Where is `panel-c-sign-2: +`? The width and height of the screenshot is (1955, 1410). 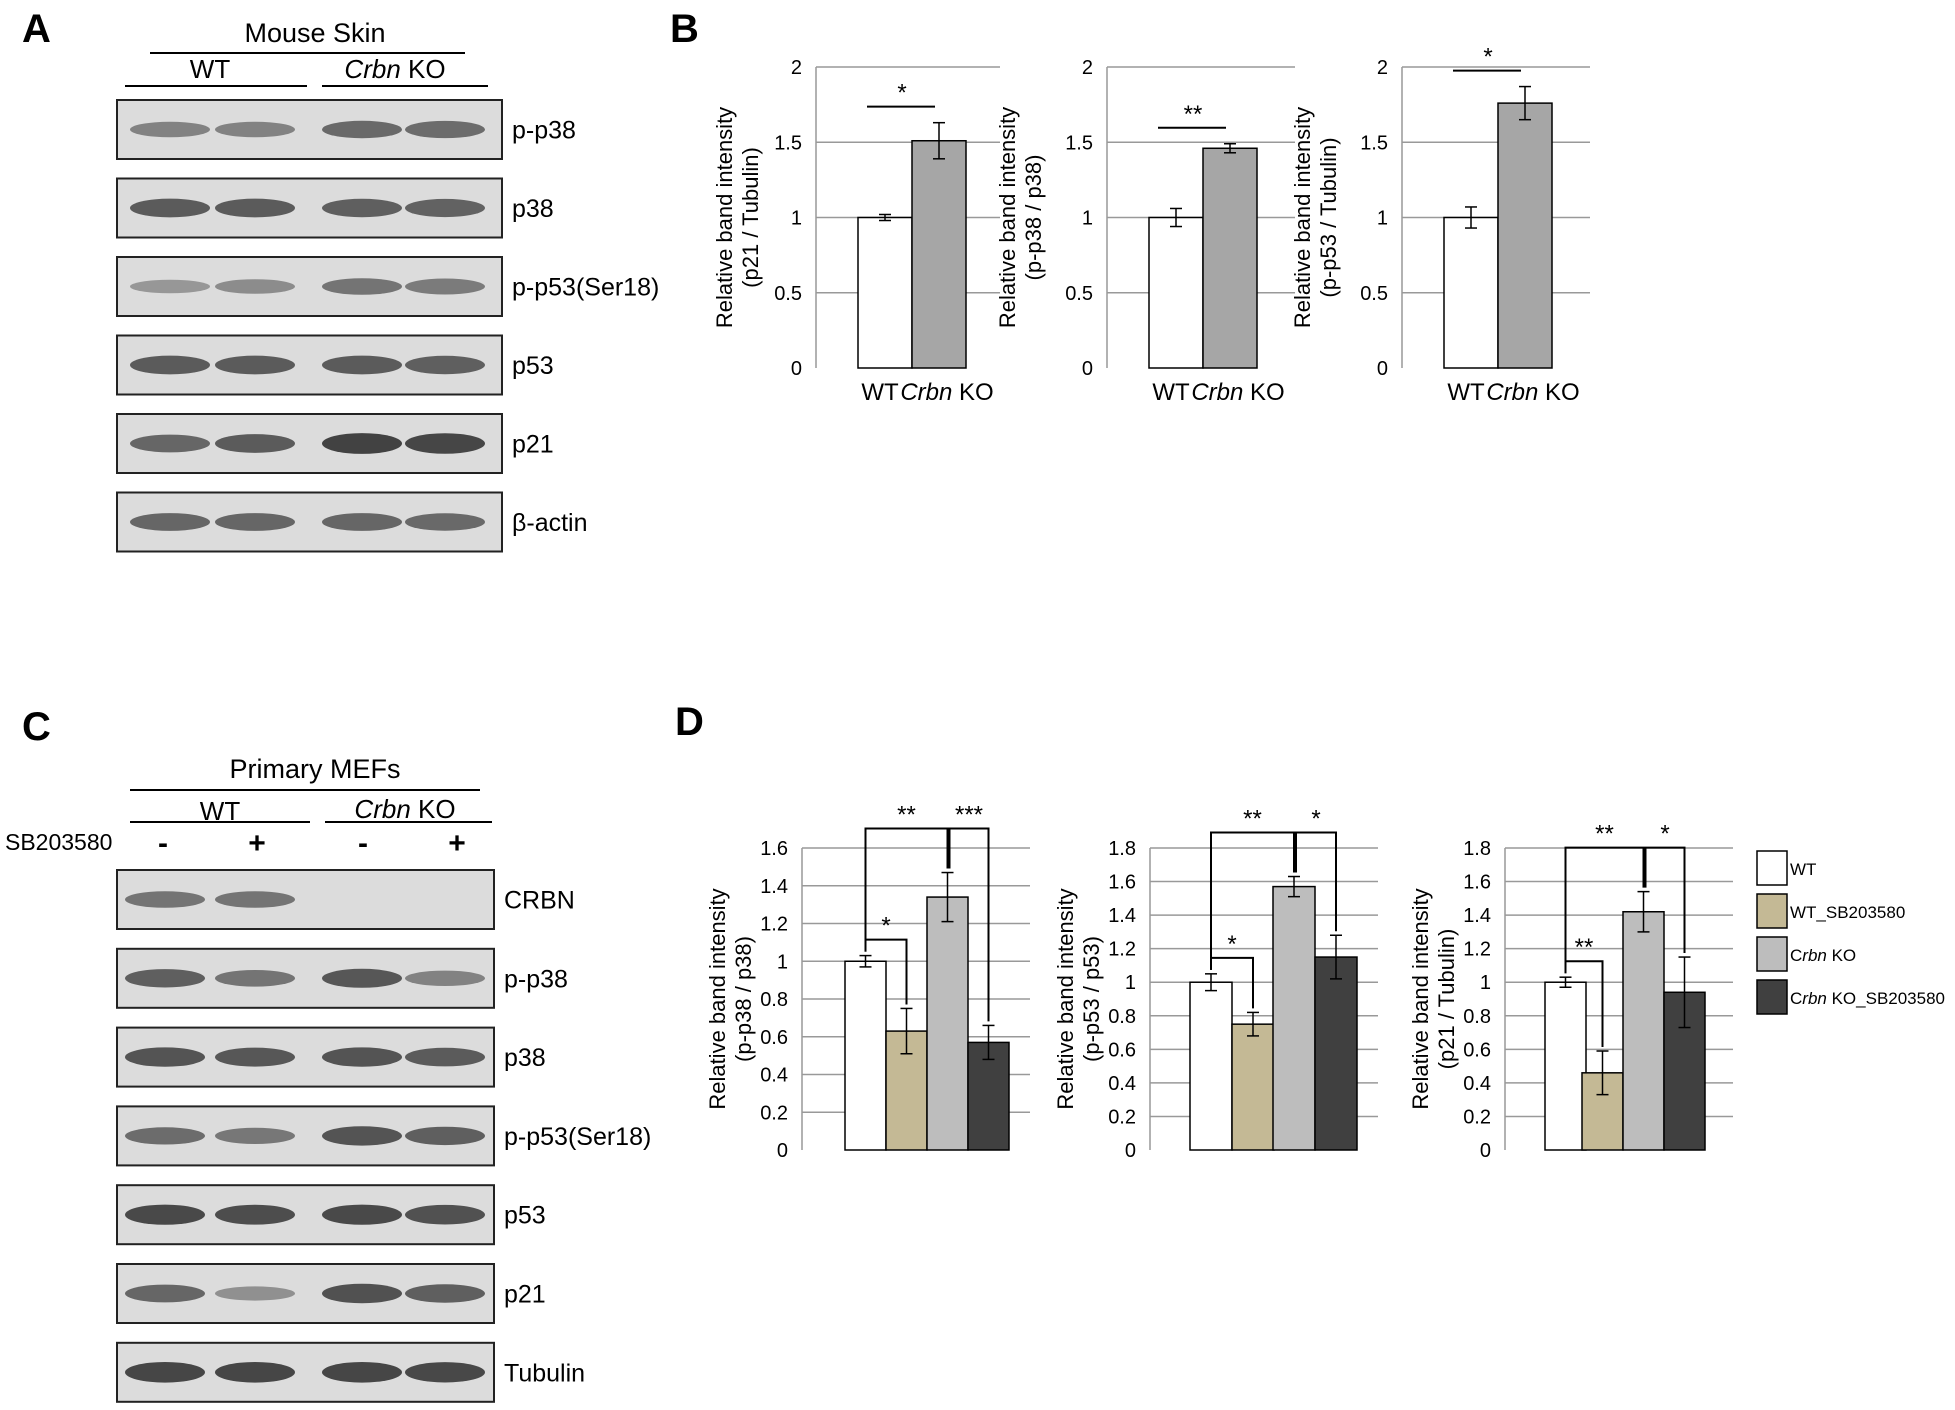 panel-c-sign-2: + is located at coordinates (257, 843).